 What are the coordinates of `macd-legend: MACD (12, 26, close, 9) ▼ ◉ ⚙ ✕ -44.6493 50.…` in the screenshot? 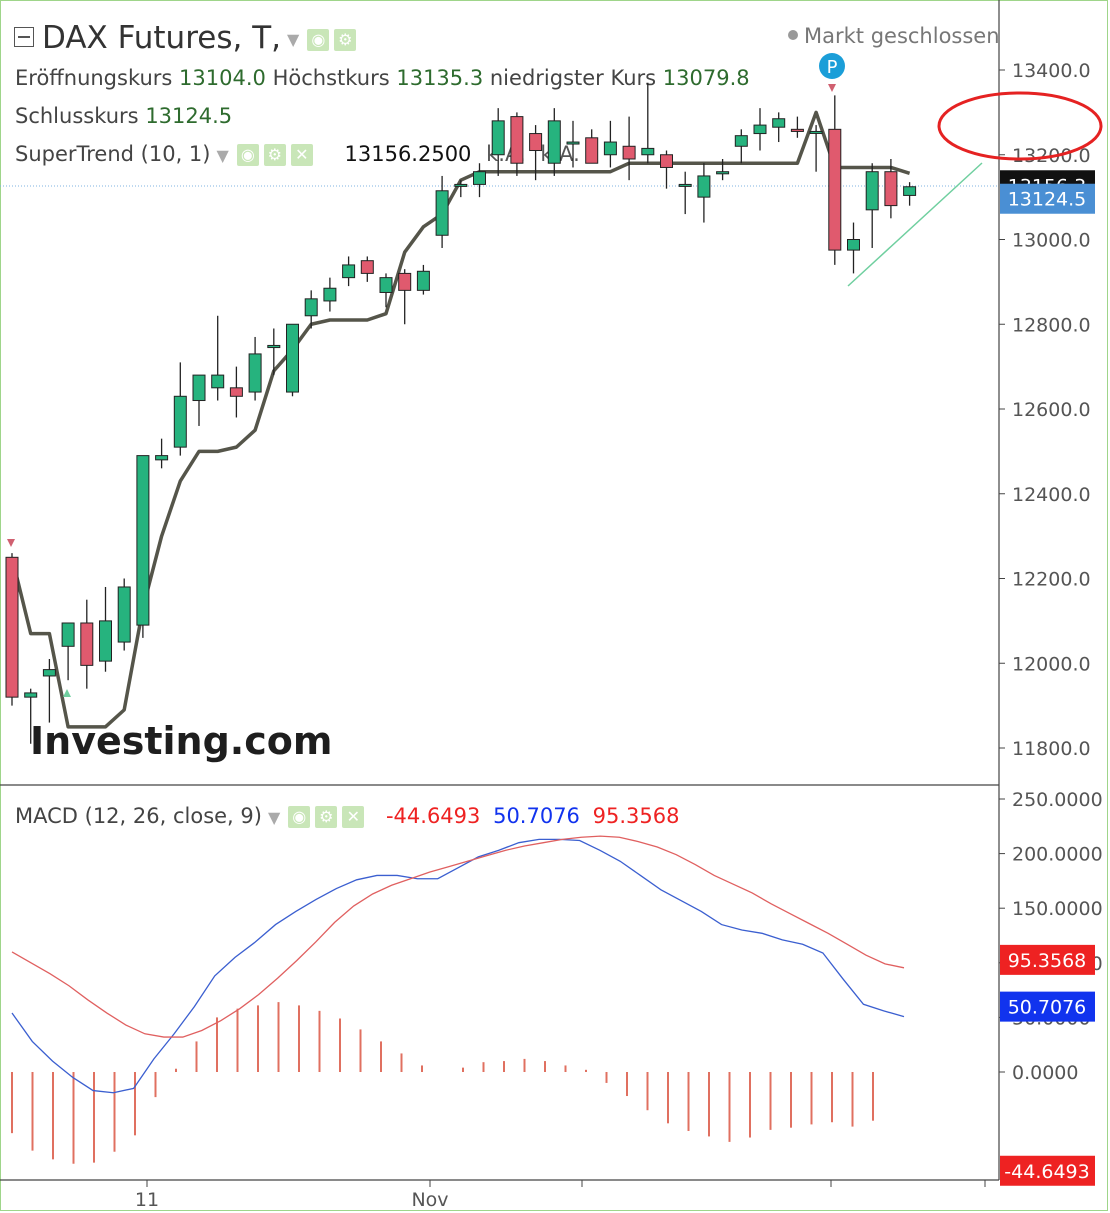 It's located at (347, 816).